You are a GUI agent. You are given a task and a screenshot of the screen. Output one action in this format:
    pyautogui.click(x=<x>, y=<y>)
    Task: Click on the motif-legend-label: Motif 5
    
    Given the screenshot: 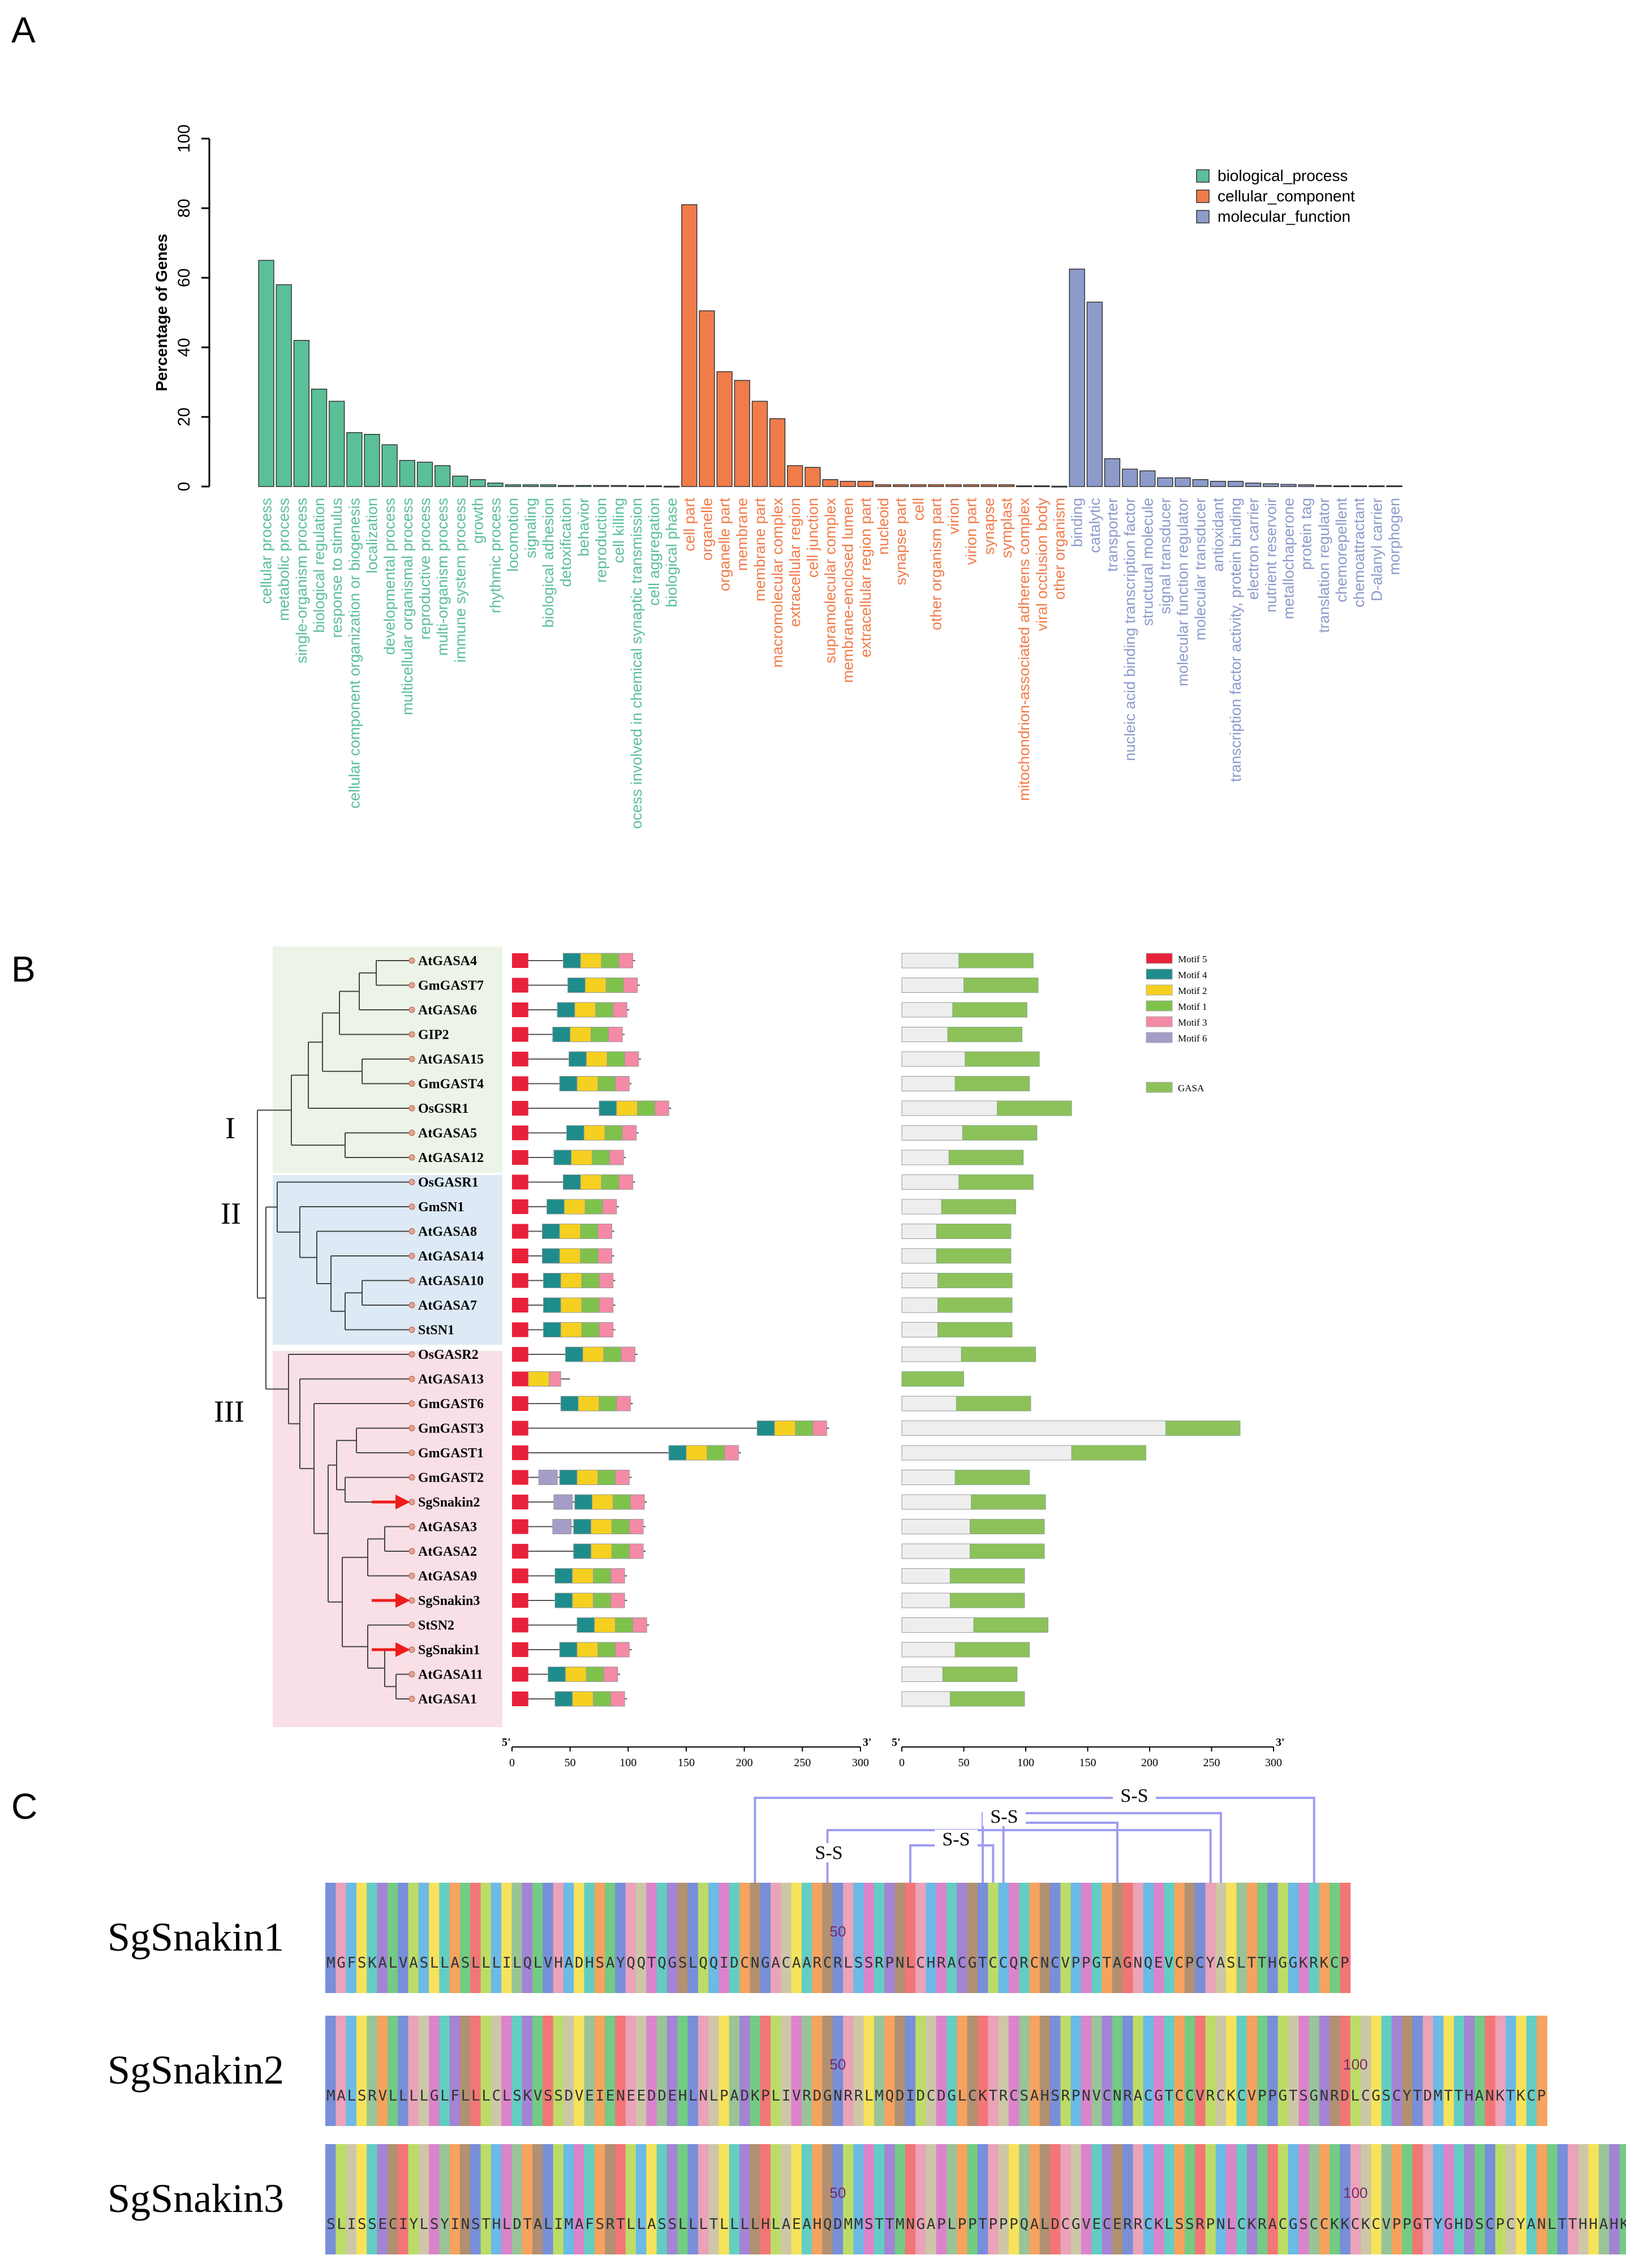 What is the action you would take?
    pyautogui.click(x=1193, y=960)
    